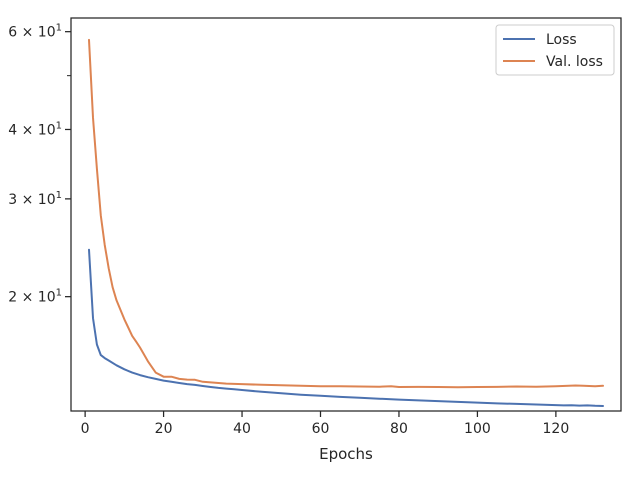 This screenshot has width=640, height=480. I want to click on legend-label: Val. loss, so click(574, 62).